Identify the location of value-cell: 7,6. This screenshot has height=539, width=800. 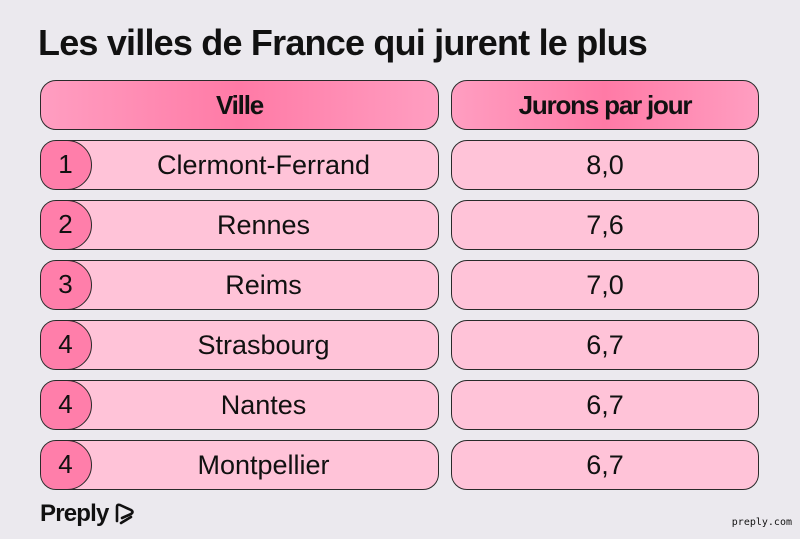
(605, 225).